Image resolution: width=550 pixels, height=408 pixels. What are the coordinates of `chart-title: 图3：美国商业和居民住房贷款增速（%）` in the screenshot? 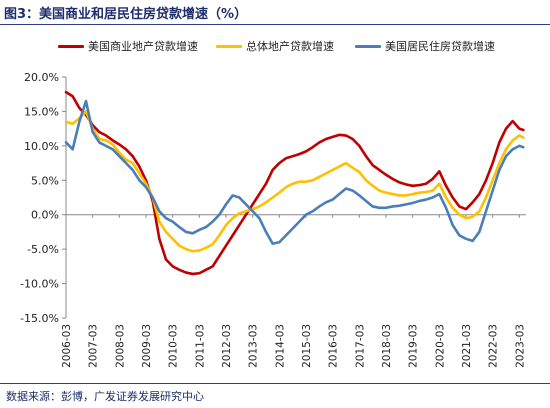 It's located at (126, 14).